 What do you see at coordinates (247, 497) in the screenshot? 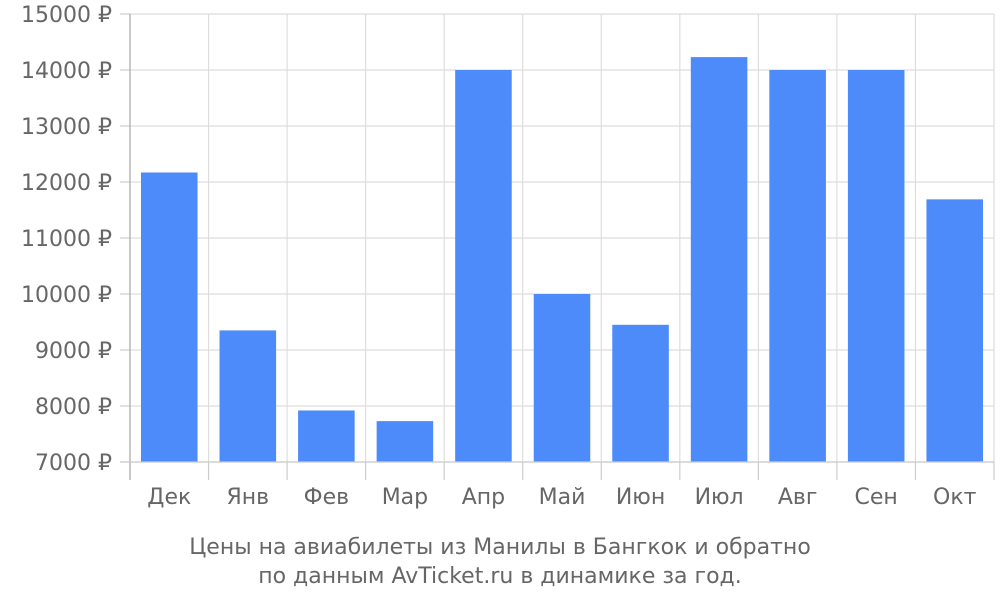
I see `x-tick-label: Янв` at bounding box center [247, 497].